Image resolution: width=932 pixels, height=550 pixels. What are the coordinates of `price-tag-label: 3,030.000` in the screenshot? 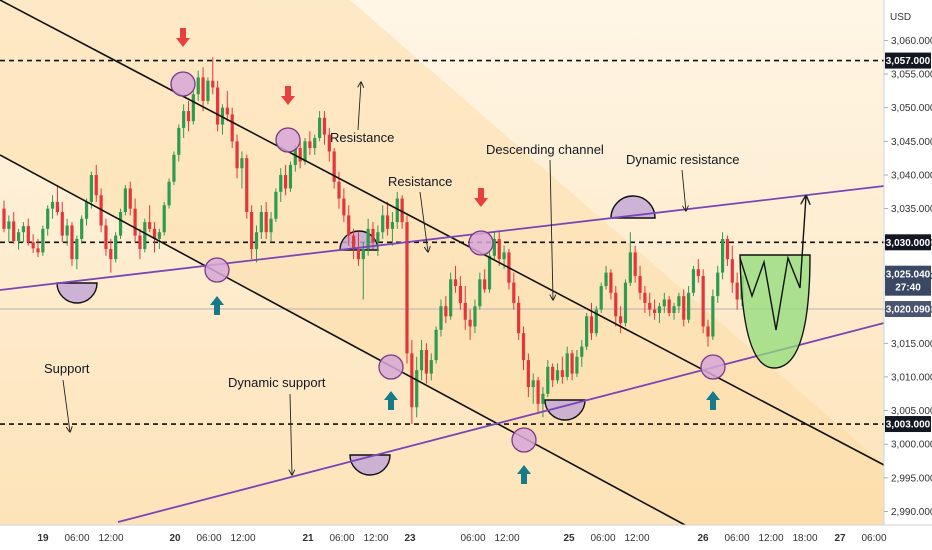 It's located at (908, 243).